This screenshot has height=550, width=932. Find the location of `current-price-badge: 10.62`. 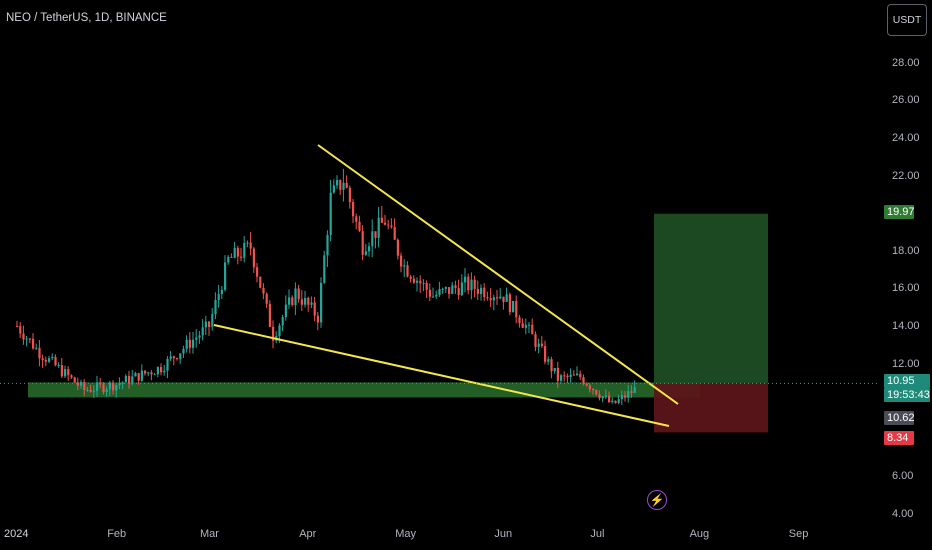

current-price-badge: 10.62 is located at coordinates (899, 418).